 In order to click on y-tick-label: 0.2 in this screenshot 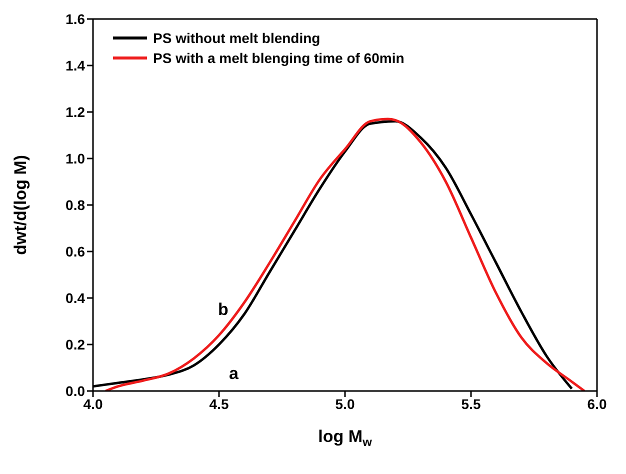, I will do `click(76, 344)`.